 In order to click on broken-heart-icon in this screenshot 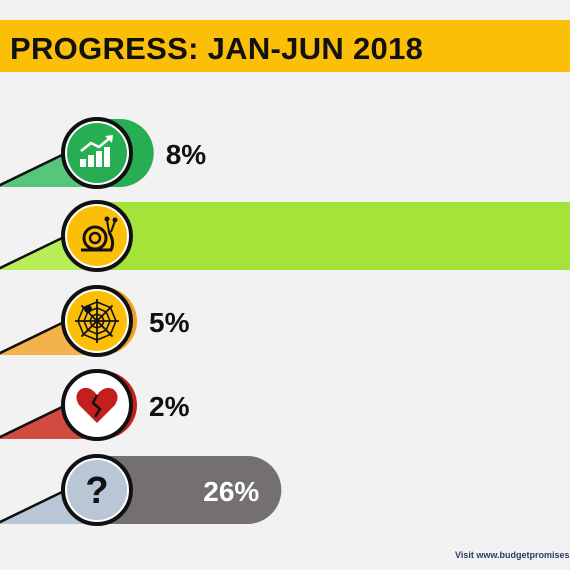, I will do `click(97, 405)`.